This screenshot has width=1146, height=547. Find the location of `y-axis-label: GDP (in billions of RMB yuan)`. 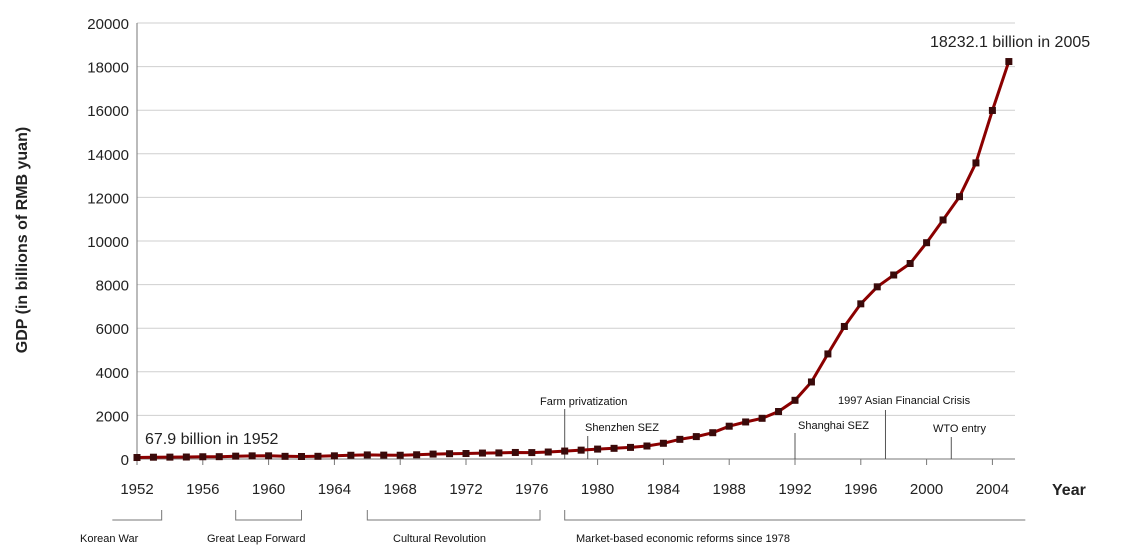

y-axis-label: GDP (in billions of RMB yuan) is located at coordinates (22, 240).